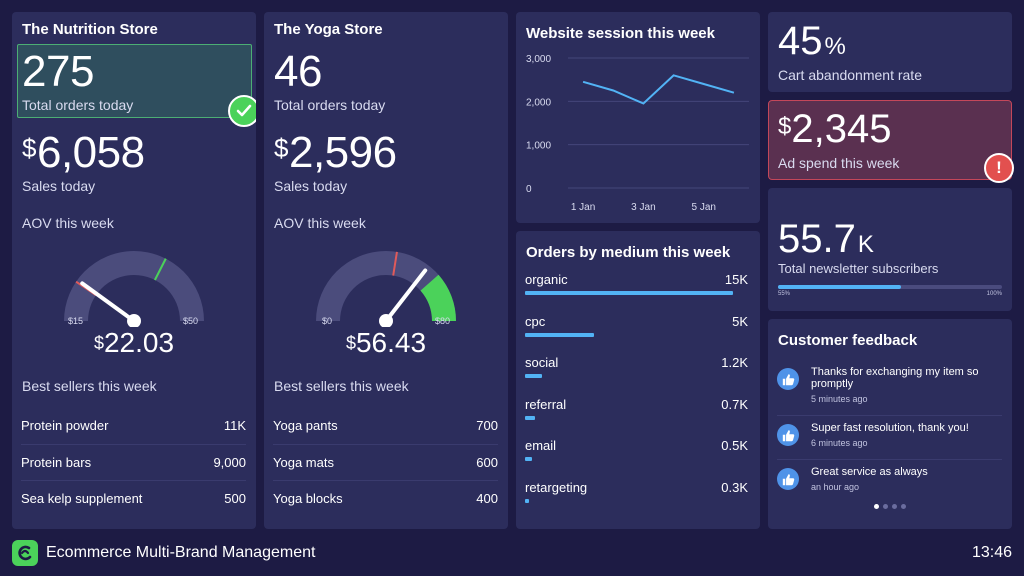  Describe the element at coordinates (800, 41) in the screenshot. I see `cart-number: 45` at that location.